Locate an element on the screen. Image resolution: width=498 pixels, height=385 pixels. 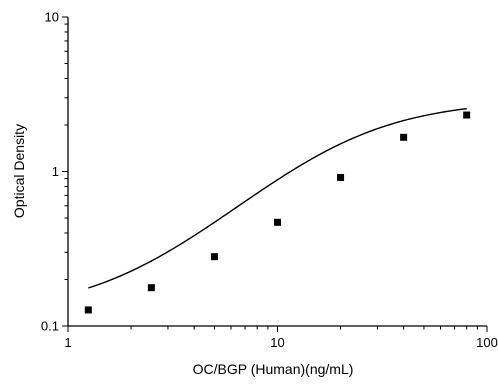
y-tick-label: 10 is located at coordinates (52, 17).